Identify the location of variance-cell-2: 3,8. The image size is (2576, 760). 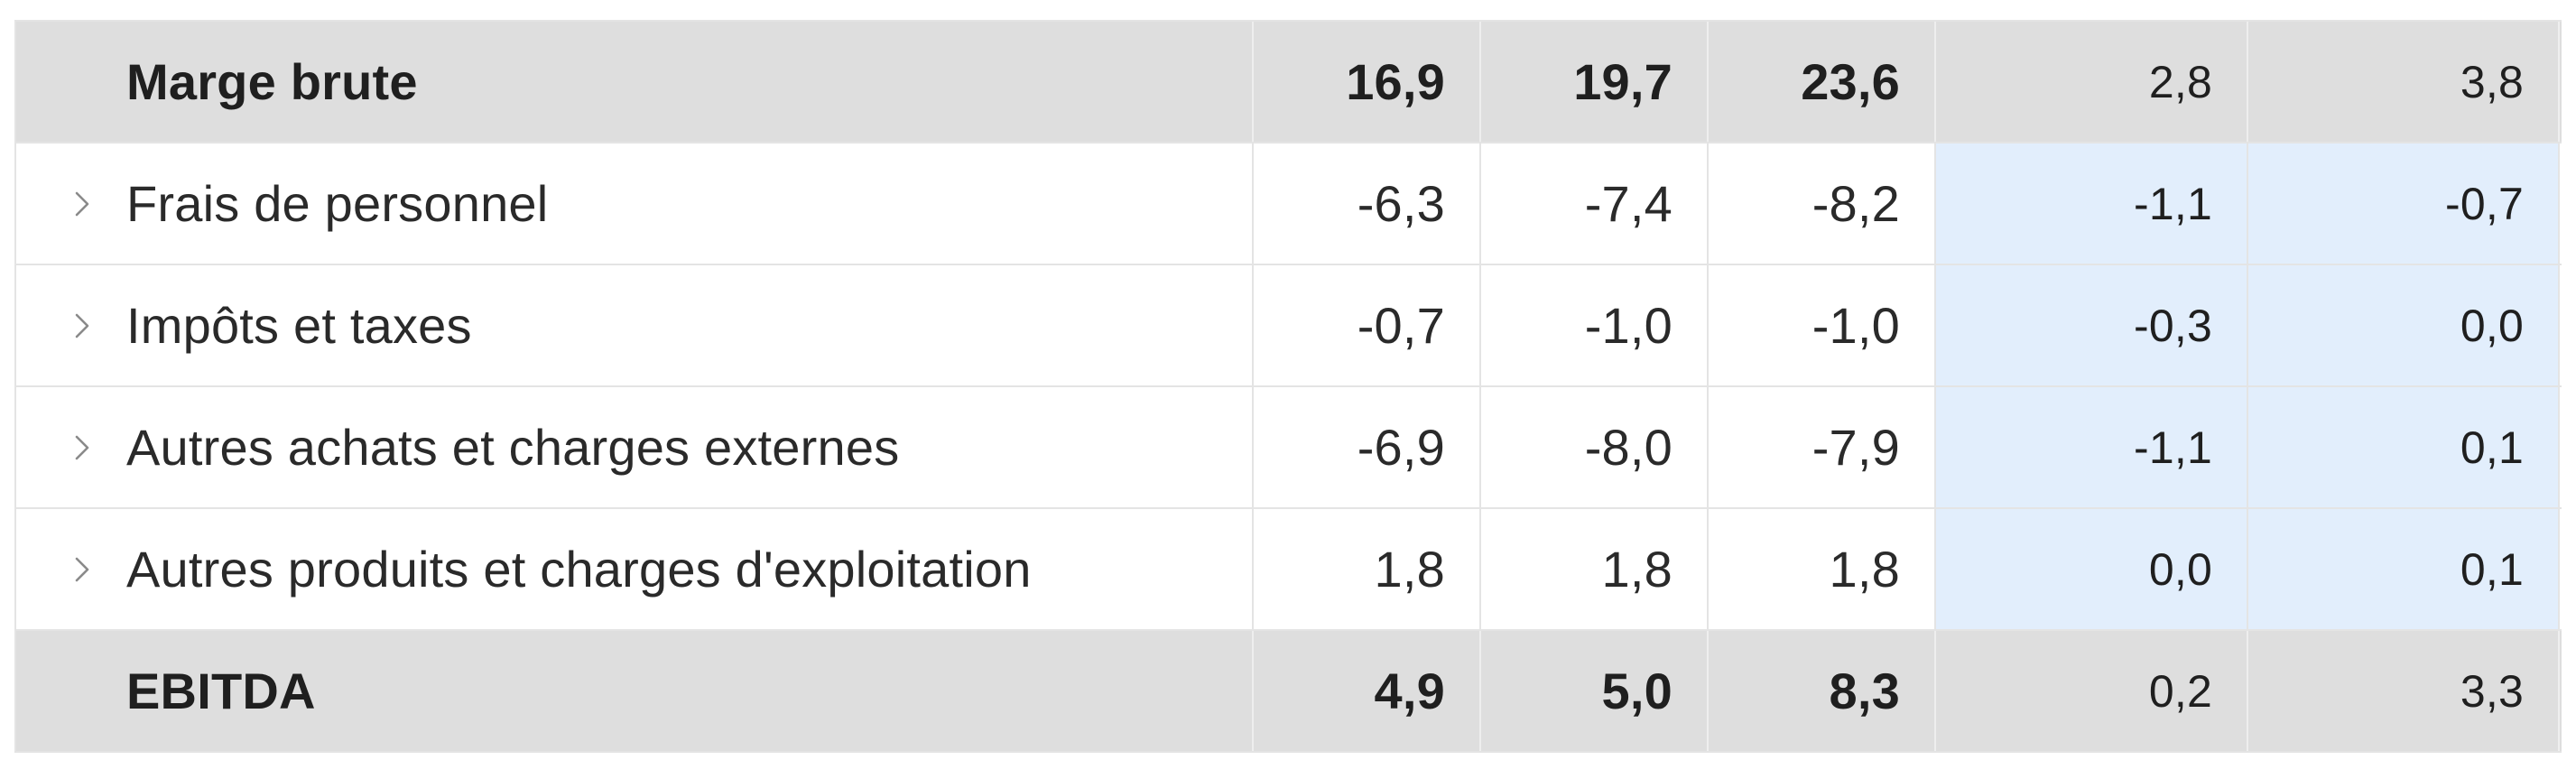
(2404, 82).